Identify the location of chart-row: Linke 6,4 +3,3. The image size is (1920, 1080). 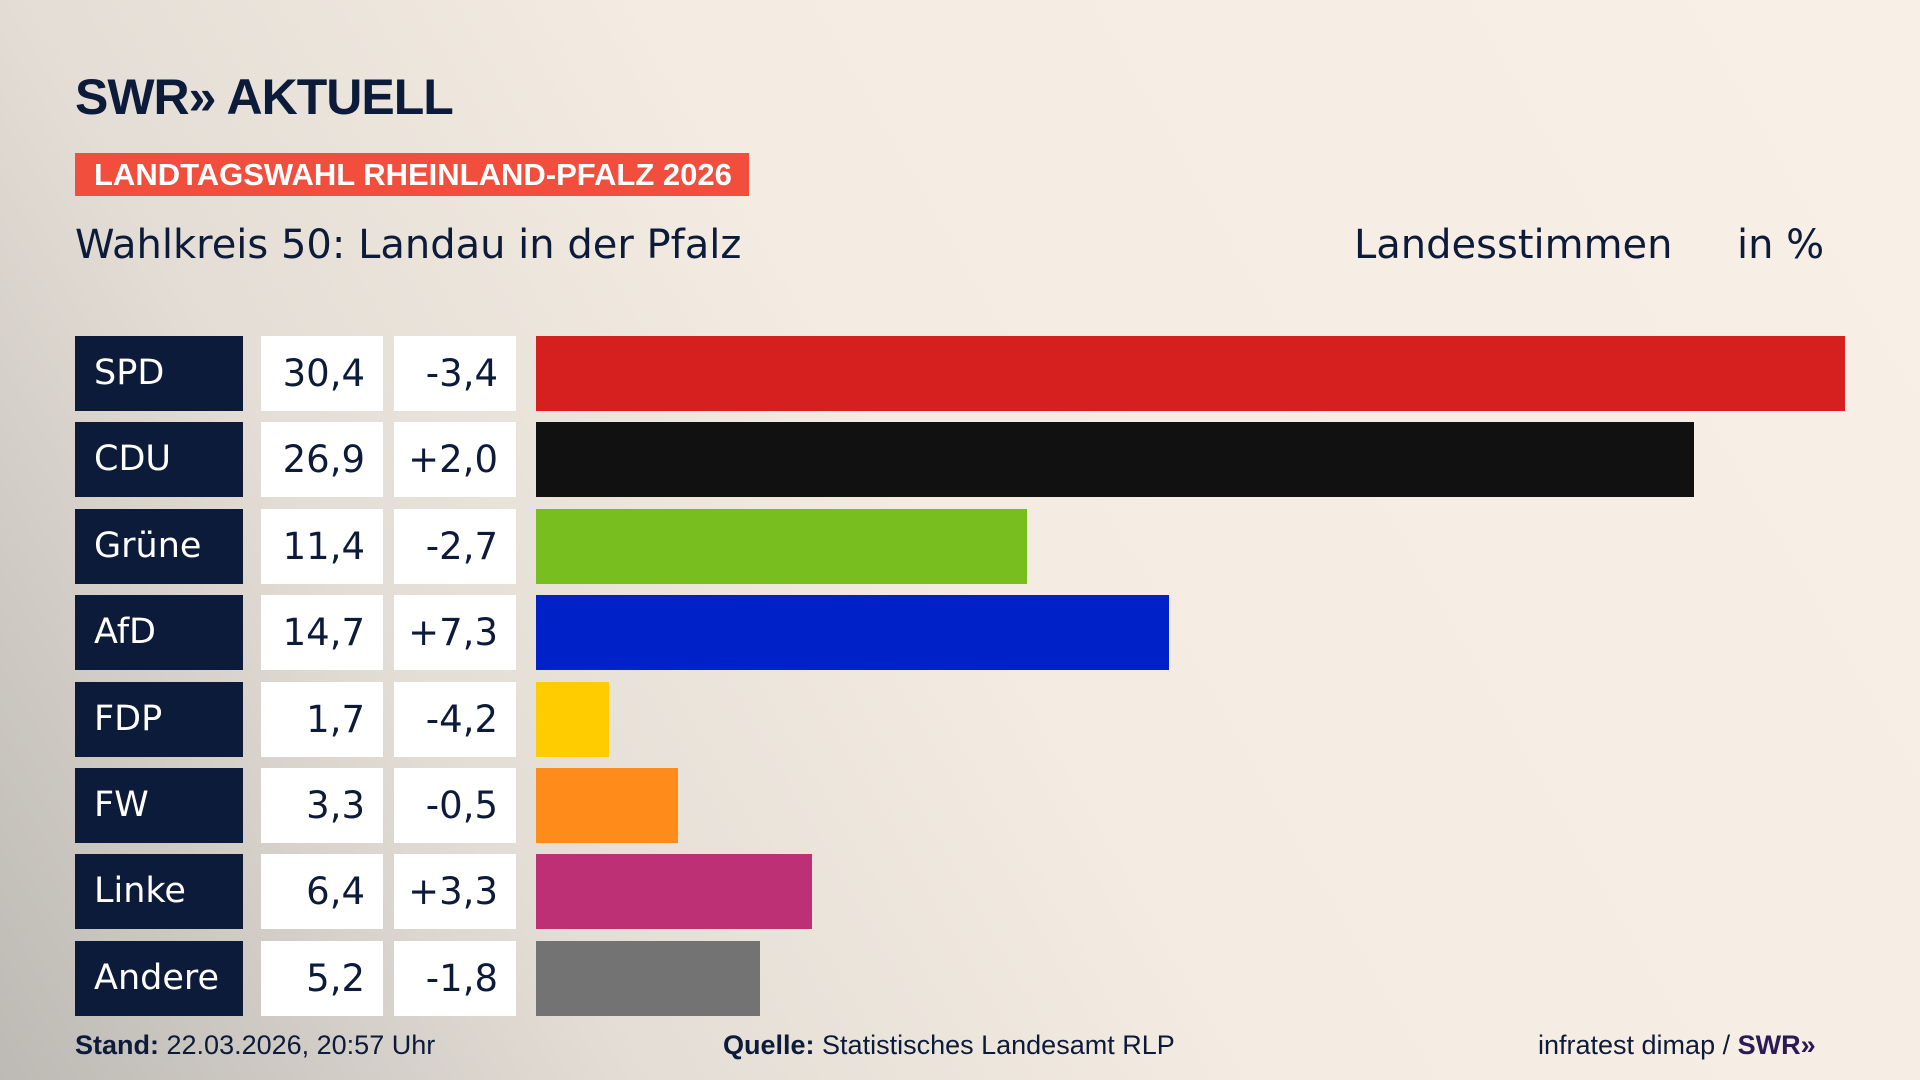
(960, 892).